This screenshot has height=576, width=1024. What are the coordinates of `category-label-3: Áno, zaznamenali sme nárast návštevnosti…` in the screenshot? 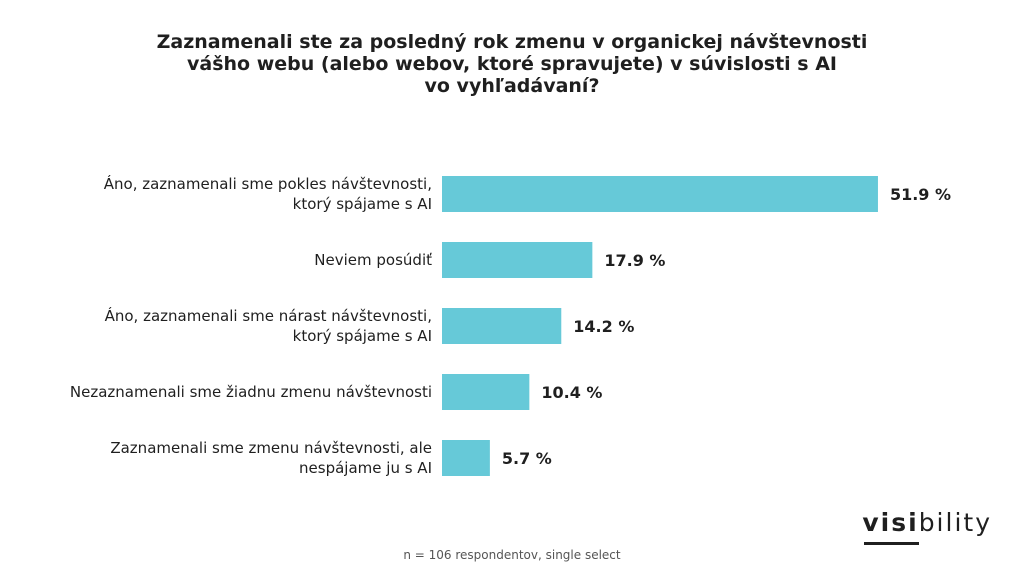 It's located at (268, 325).